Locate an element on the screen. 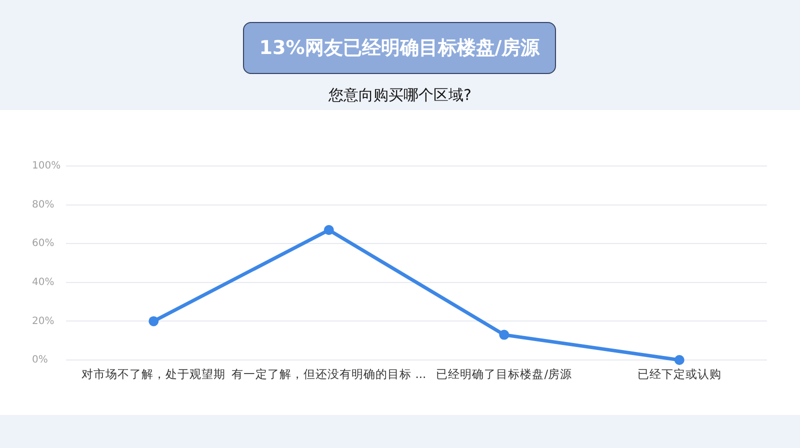 The width and height of the screenshot is (800, 448). y-tick-label: 20% is located at coordinates (43, 321).